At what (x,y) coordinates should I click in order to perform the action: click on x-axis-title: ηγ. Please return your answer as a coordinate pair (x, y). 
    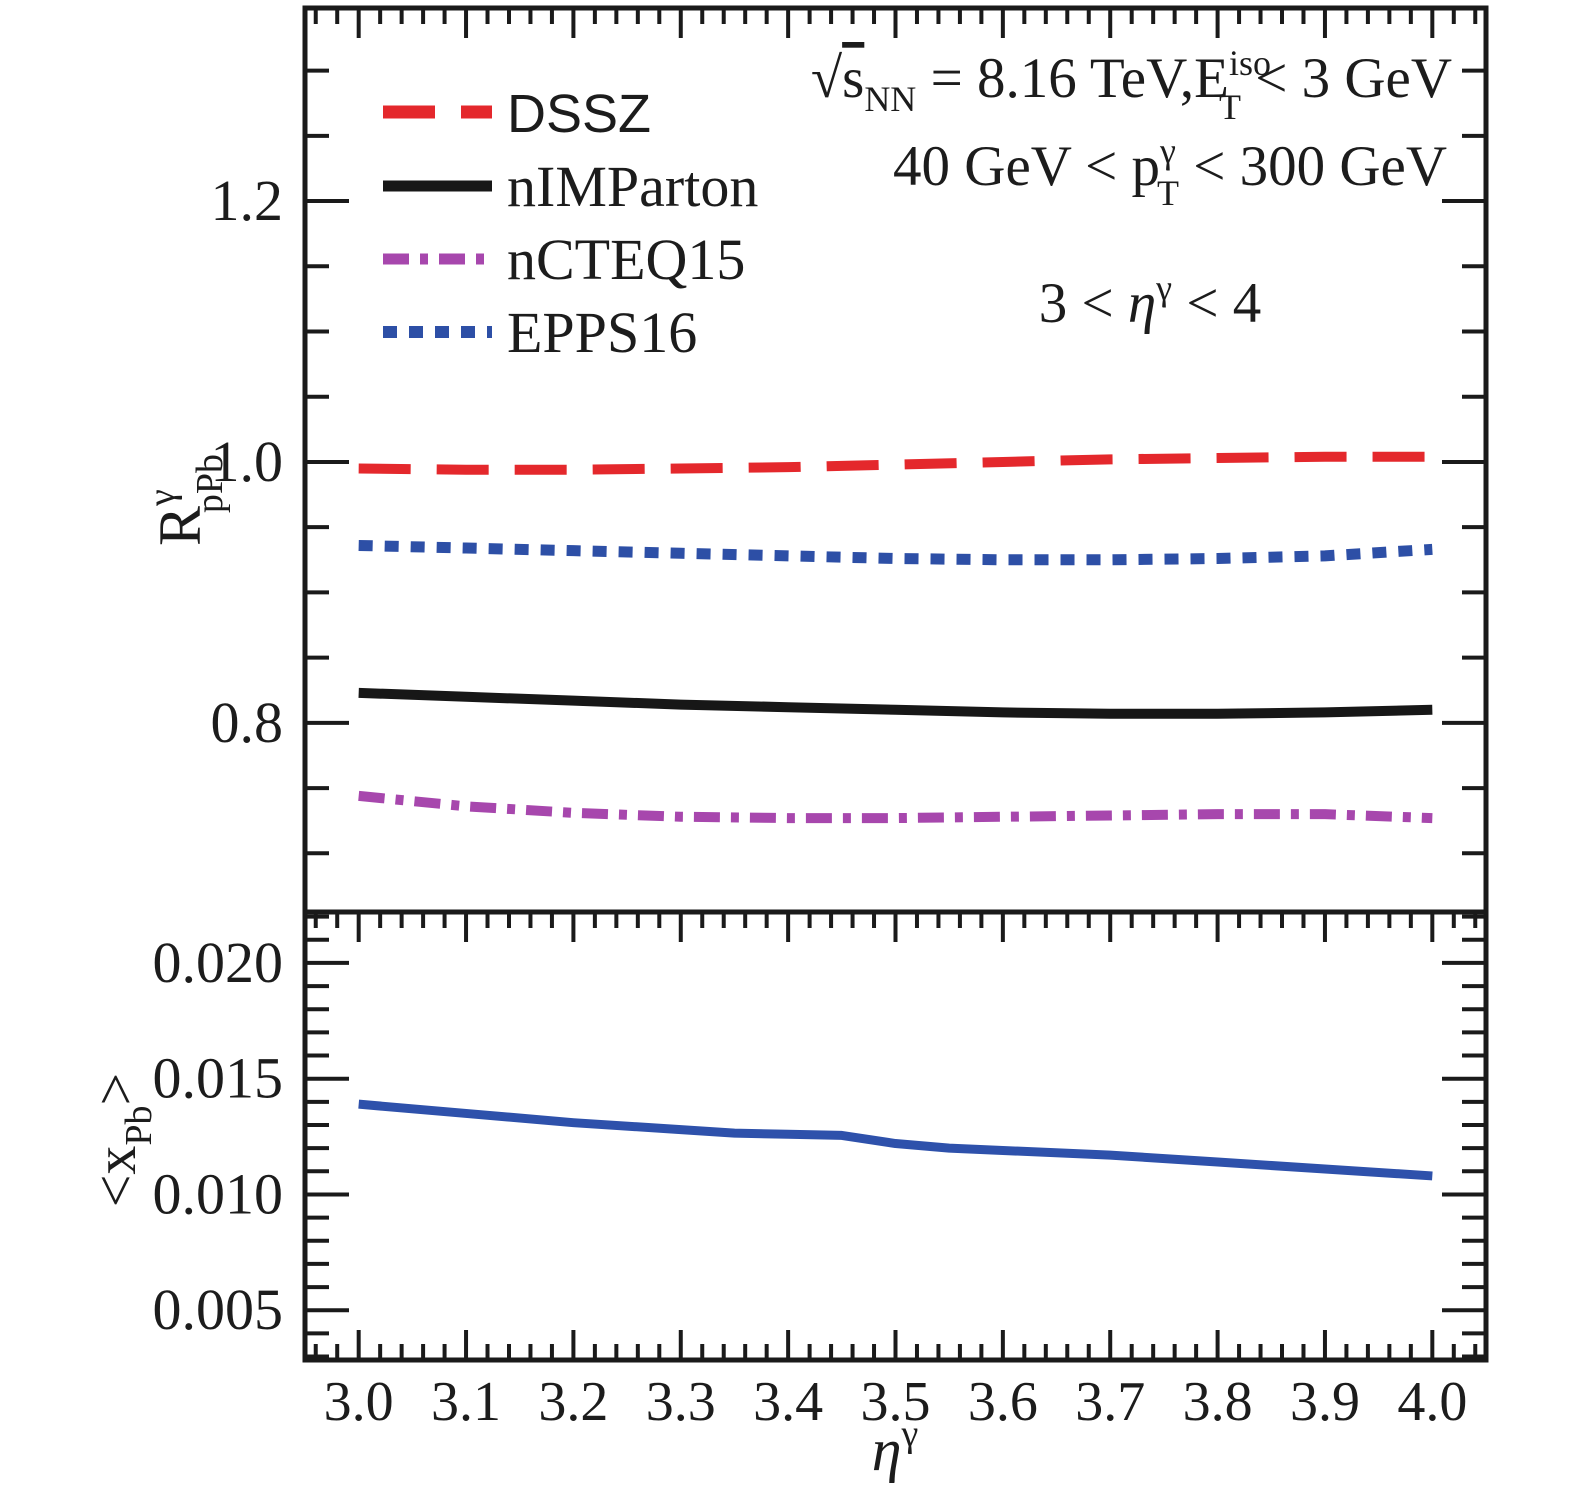
    Looking at the image, I should click on (895, 1448).